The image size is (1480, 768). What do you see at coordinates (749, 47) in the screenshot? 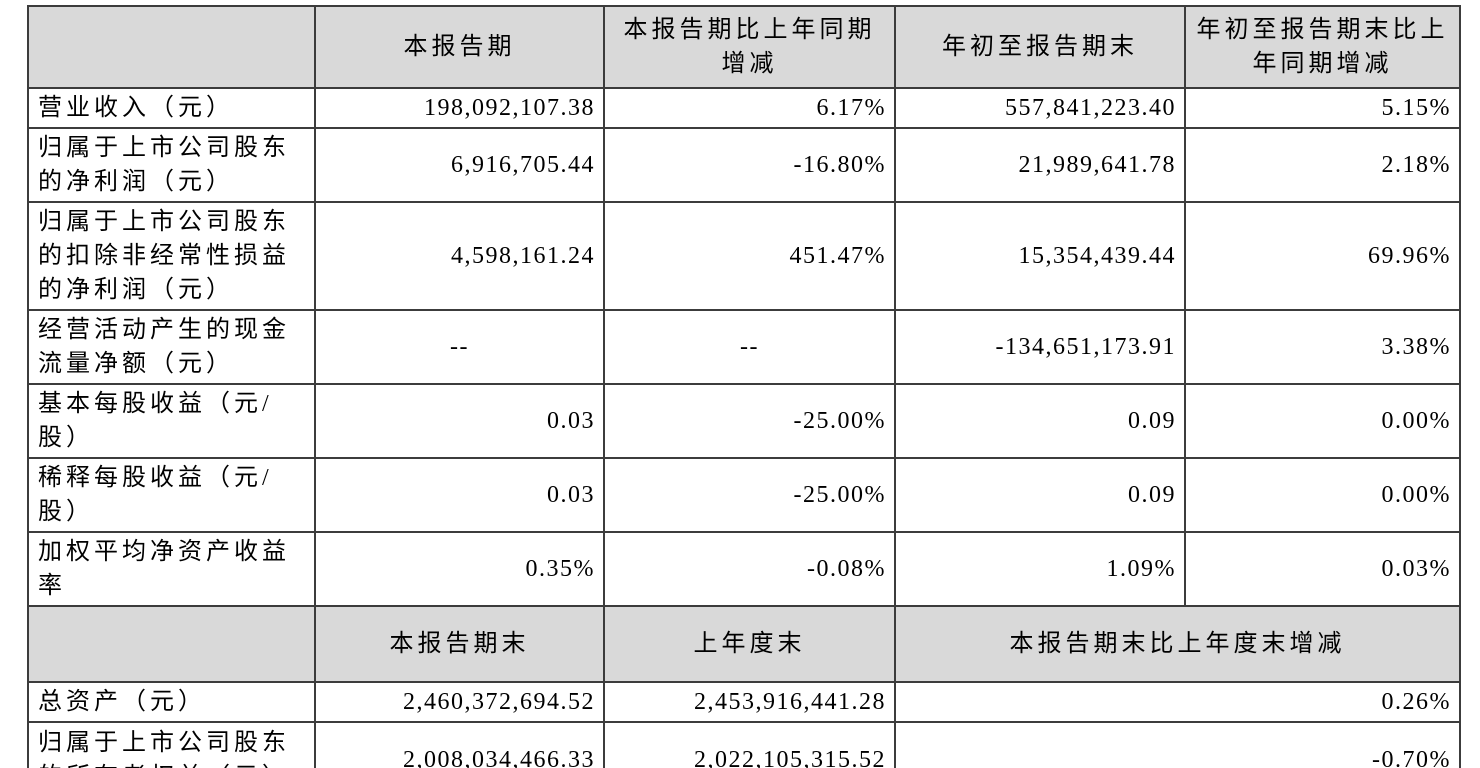
I see `column-header-yoy-change: 本报告期比上年同期增减` at bounding box center [749, 47].